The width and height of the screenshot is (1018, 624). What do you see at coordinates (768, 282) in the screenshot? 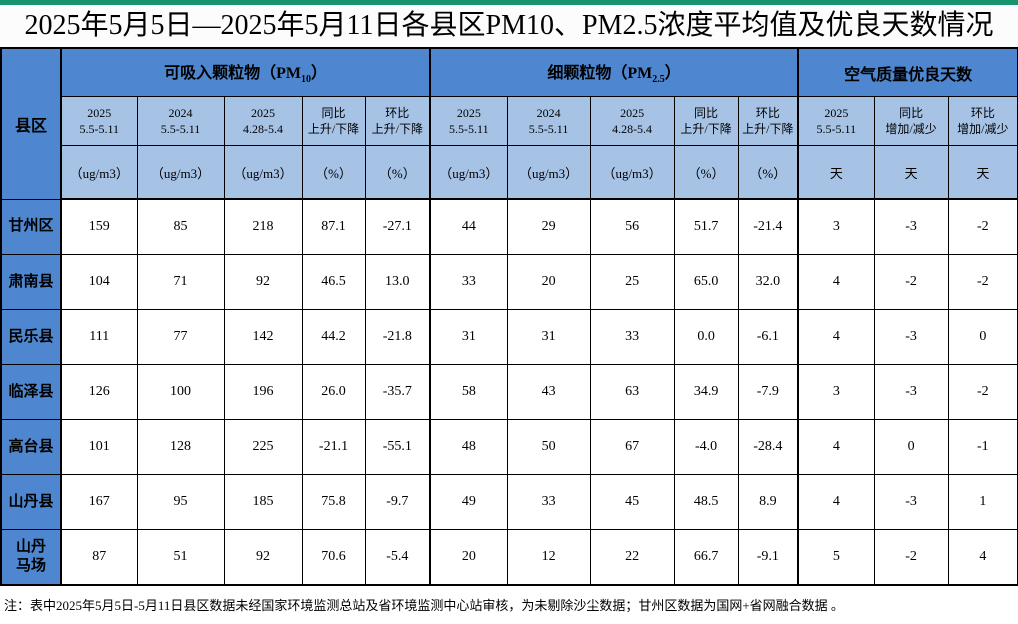
I see `value-cell: 32.0` at bounding box center [768, 282].